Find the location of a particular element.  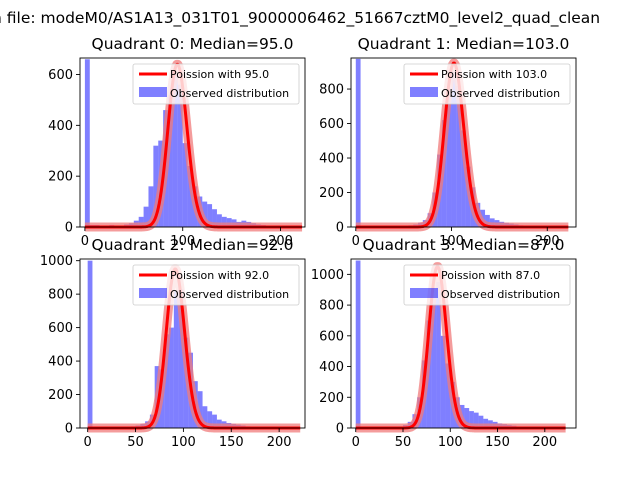

chart-title: Quadrant 3: Median=87.0 is located at coordinates (464, 245).